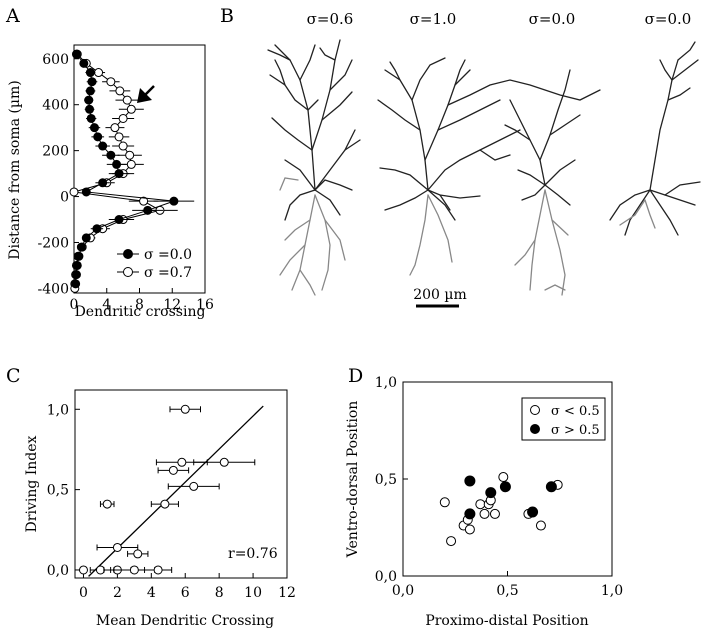 The width and height of the screenshot is (720, 639). I want to click on panel-a-legend: σ =0.0 σ =0.7, so click(154, 264).